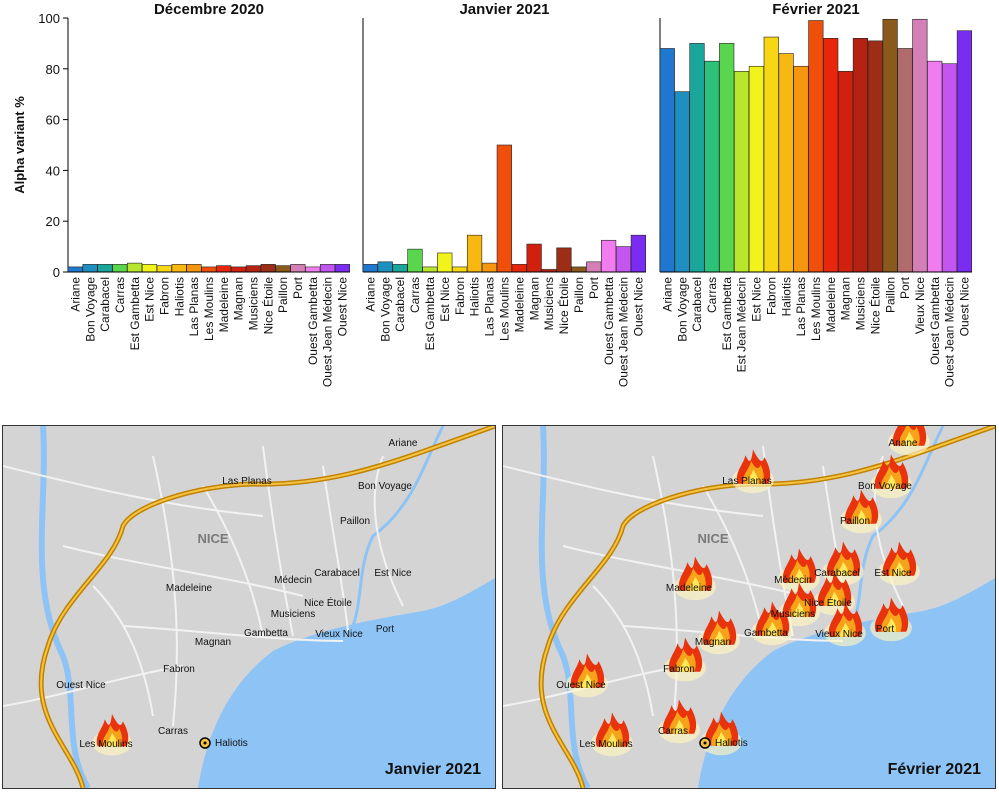 This screenshot has width=999, height=795. What do you see at coordinates (898, 526) in the screenshot?
I see `river-paillon` at bounding box center [898, 526].